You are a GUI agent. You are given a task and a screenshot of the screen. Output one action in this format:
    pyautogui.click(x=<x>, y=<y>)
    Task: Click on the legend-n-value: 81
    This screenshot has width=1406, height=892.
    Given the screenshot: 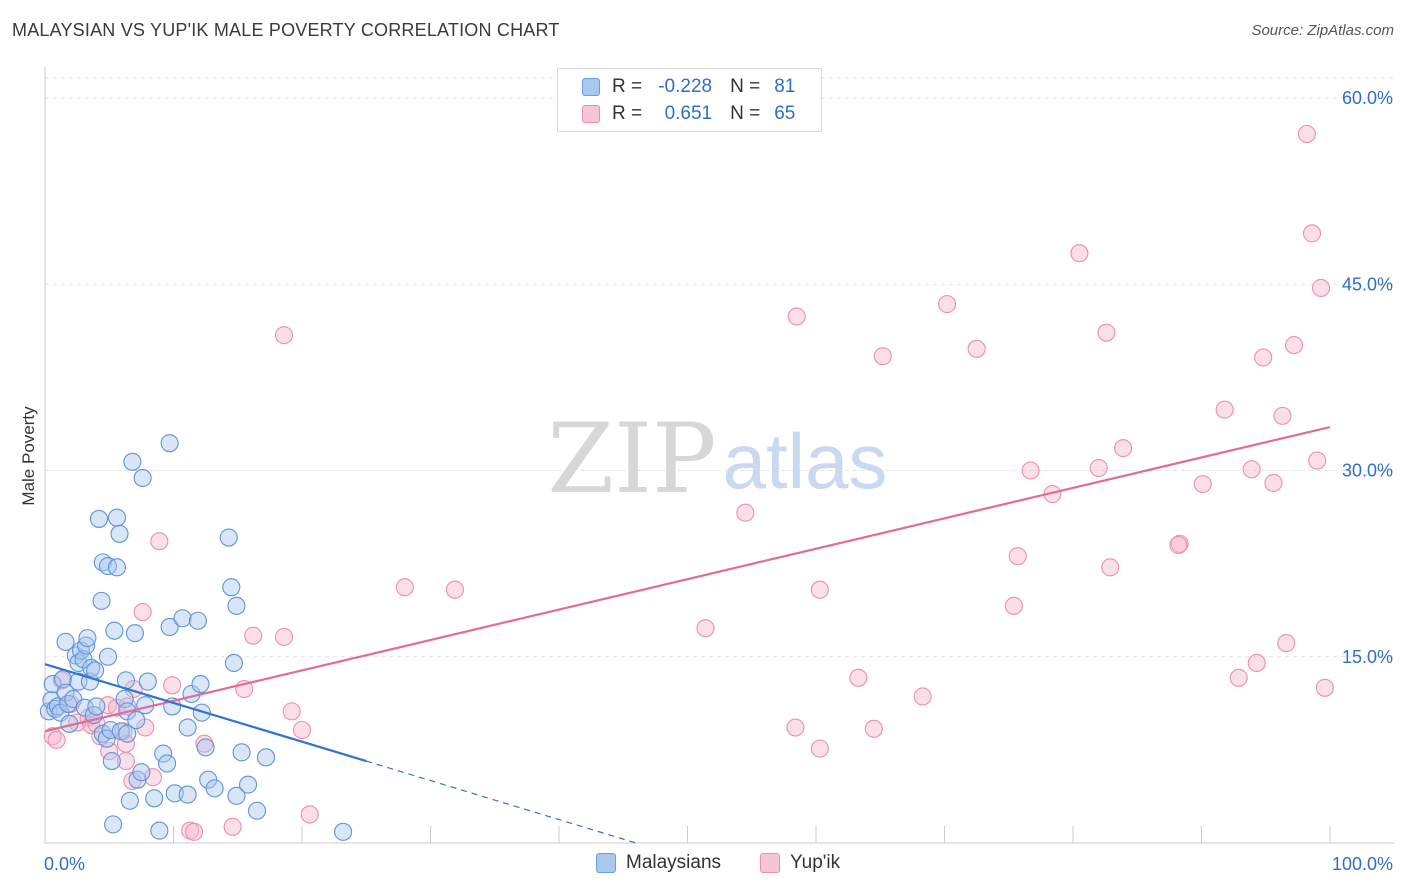 What is the action you would take?
    pyautogui.click(x=785, y=86)
    